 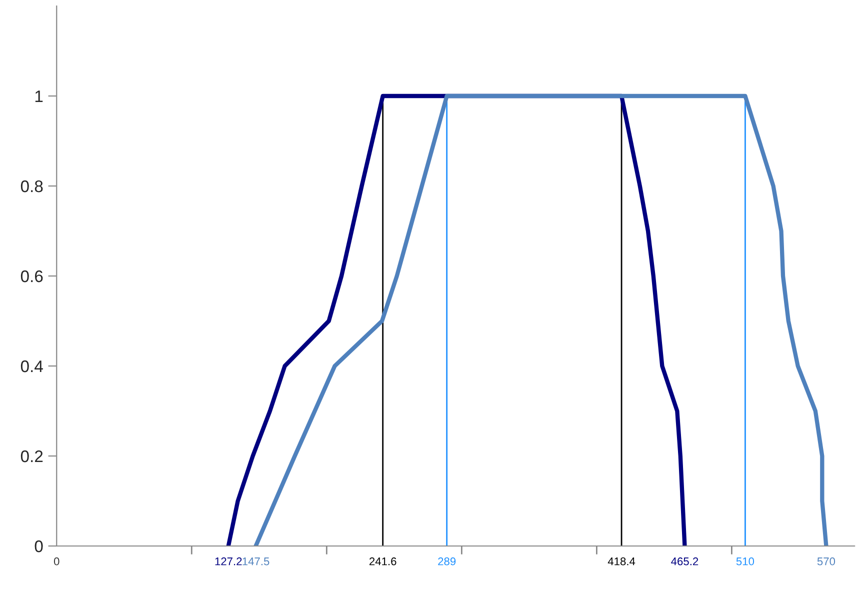 I want to click on x-tick-label: 147.5, so click(x=256, y=562).